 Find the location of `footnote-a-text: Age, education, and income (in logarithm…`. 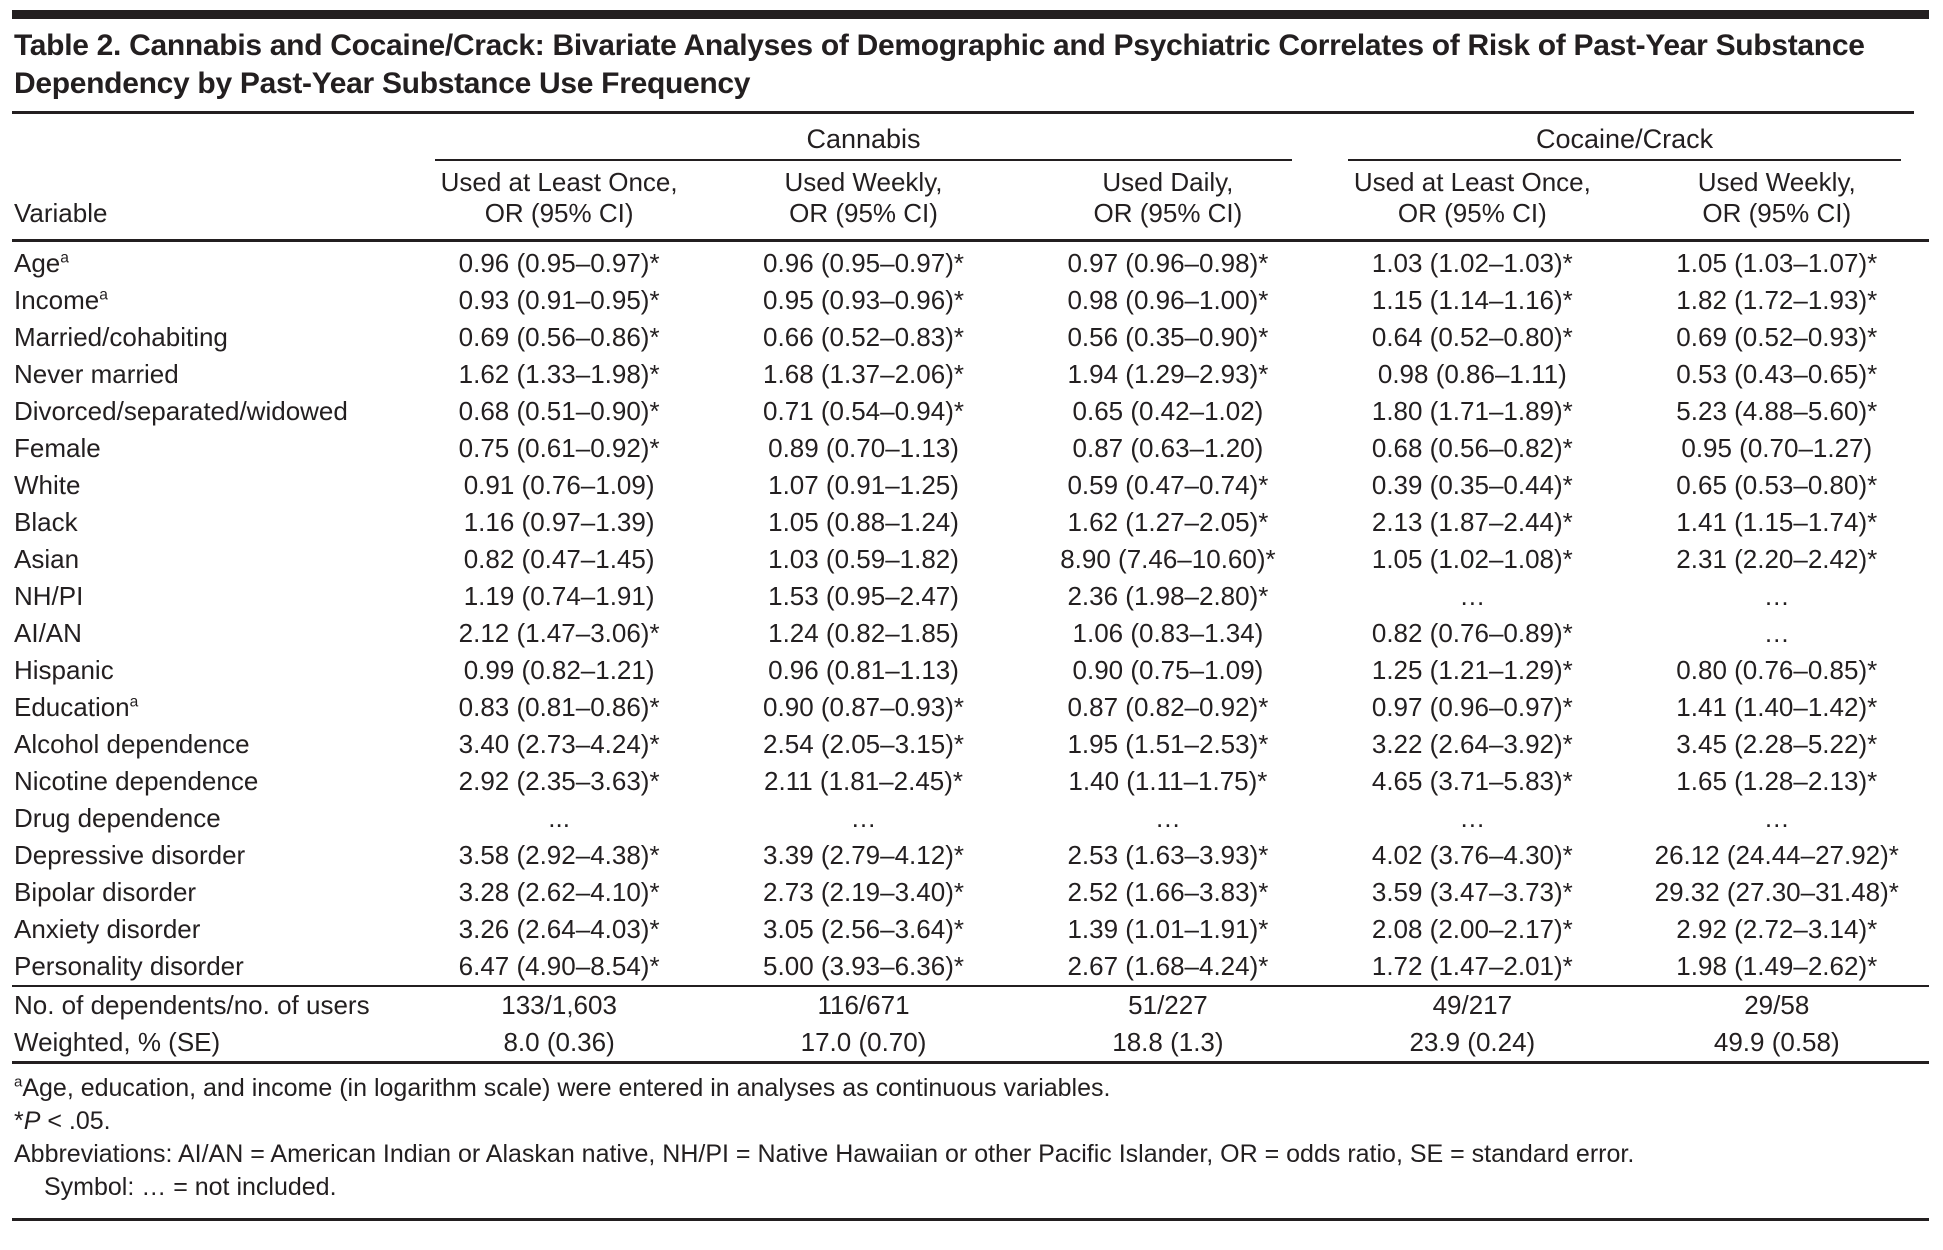

footnote-a-text: Age, education, and income (in logarithm… is located at coordinates (566, 1088).